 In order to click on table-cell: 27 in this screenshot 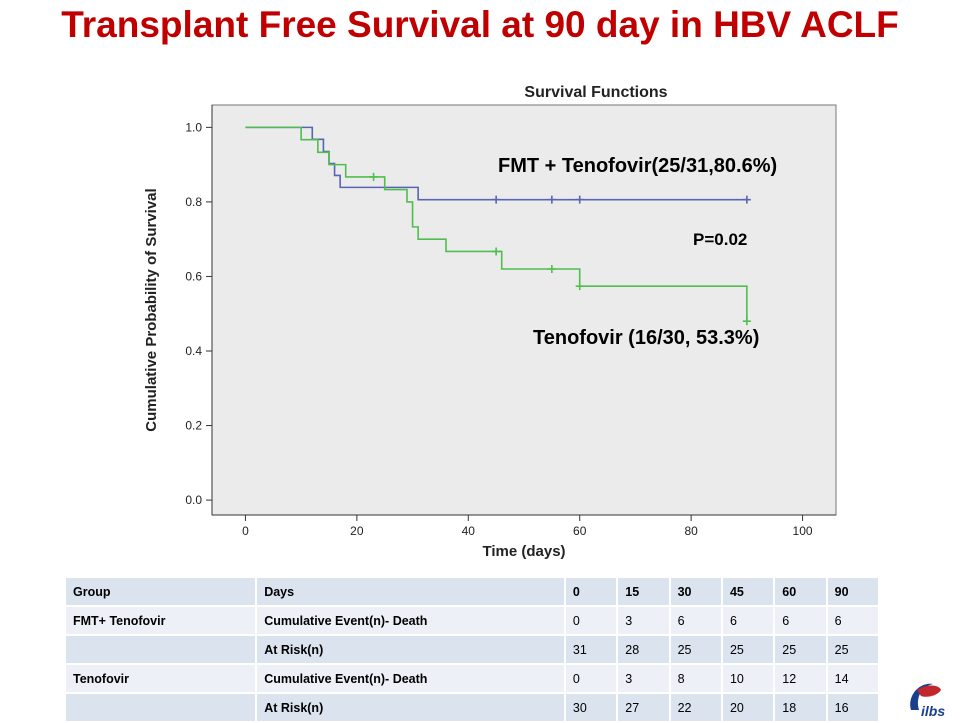, I will do `click(643, 707)`.